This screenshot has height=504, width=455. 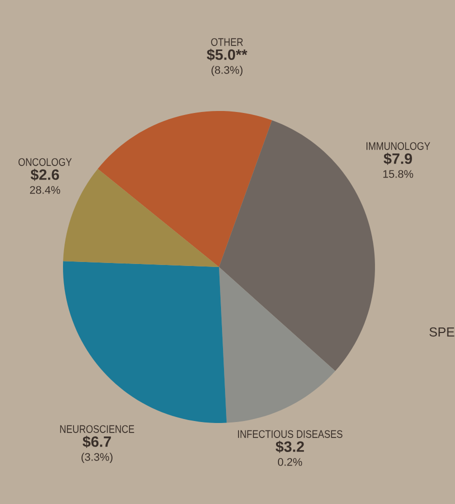 What do you see at coordinates (398, 174) in the screenshot?
I see `text: 15.8%` at bounding box center [398, 174].